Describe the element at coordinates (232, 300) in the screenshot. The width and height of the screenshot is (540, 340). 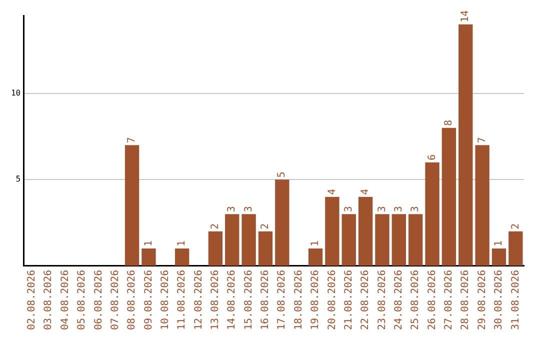
I see `x-tick-label: 14.08.2026` at that location.